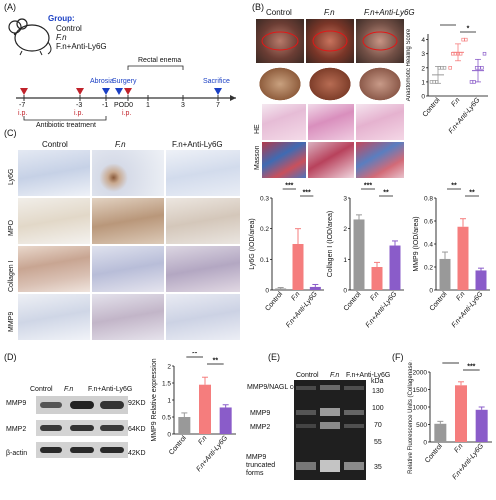 This screenshot has height=500, width=496. What do you see at coordinates (203, 269) in the screenshot?
I see `c-collagen-anti` at bounding box center [203, 269].